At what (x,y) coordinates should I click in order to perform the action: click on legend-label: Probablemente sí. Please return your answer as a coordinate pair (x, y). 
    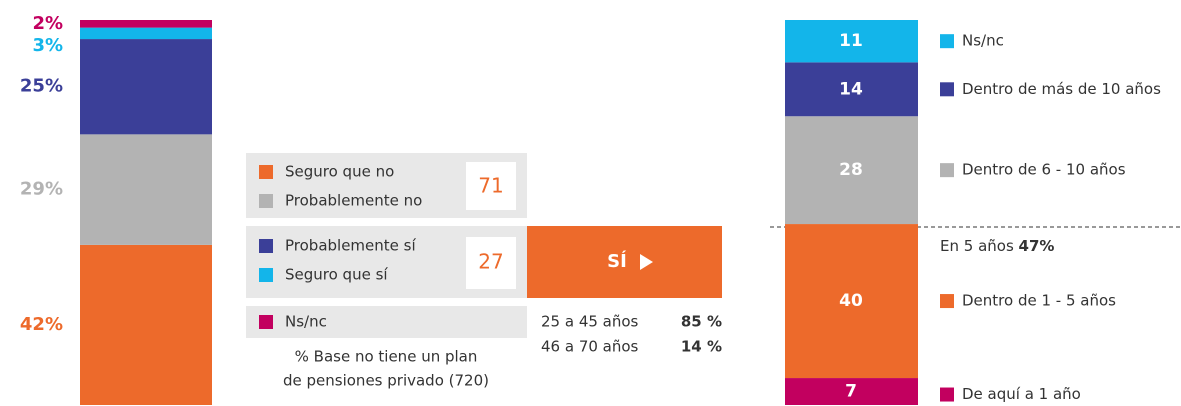
    Looking at the image, I should click on (350, 246).